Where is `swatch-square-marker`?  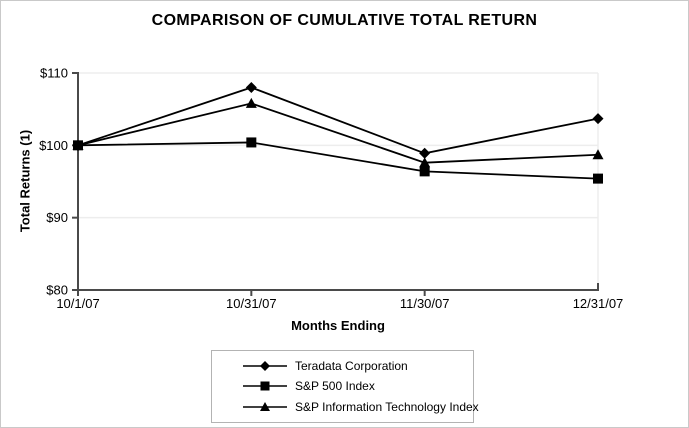 swatch-square-marker is located at coordinates (265, 386).